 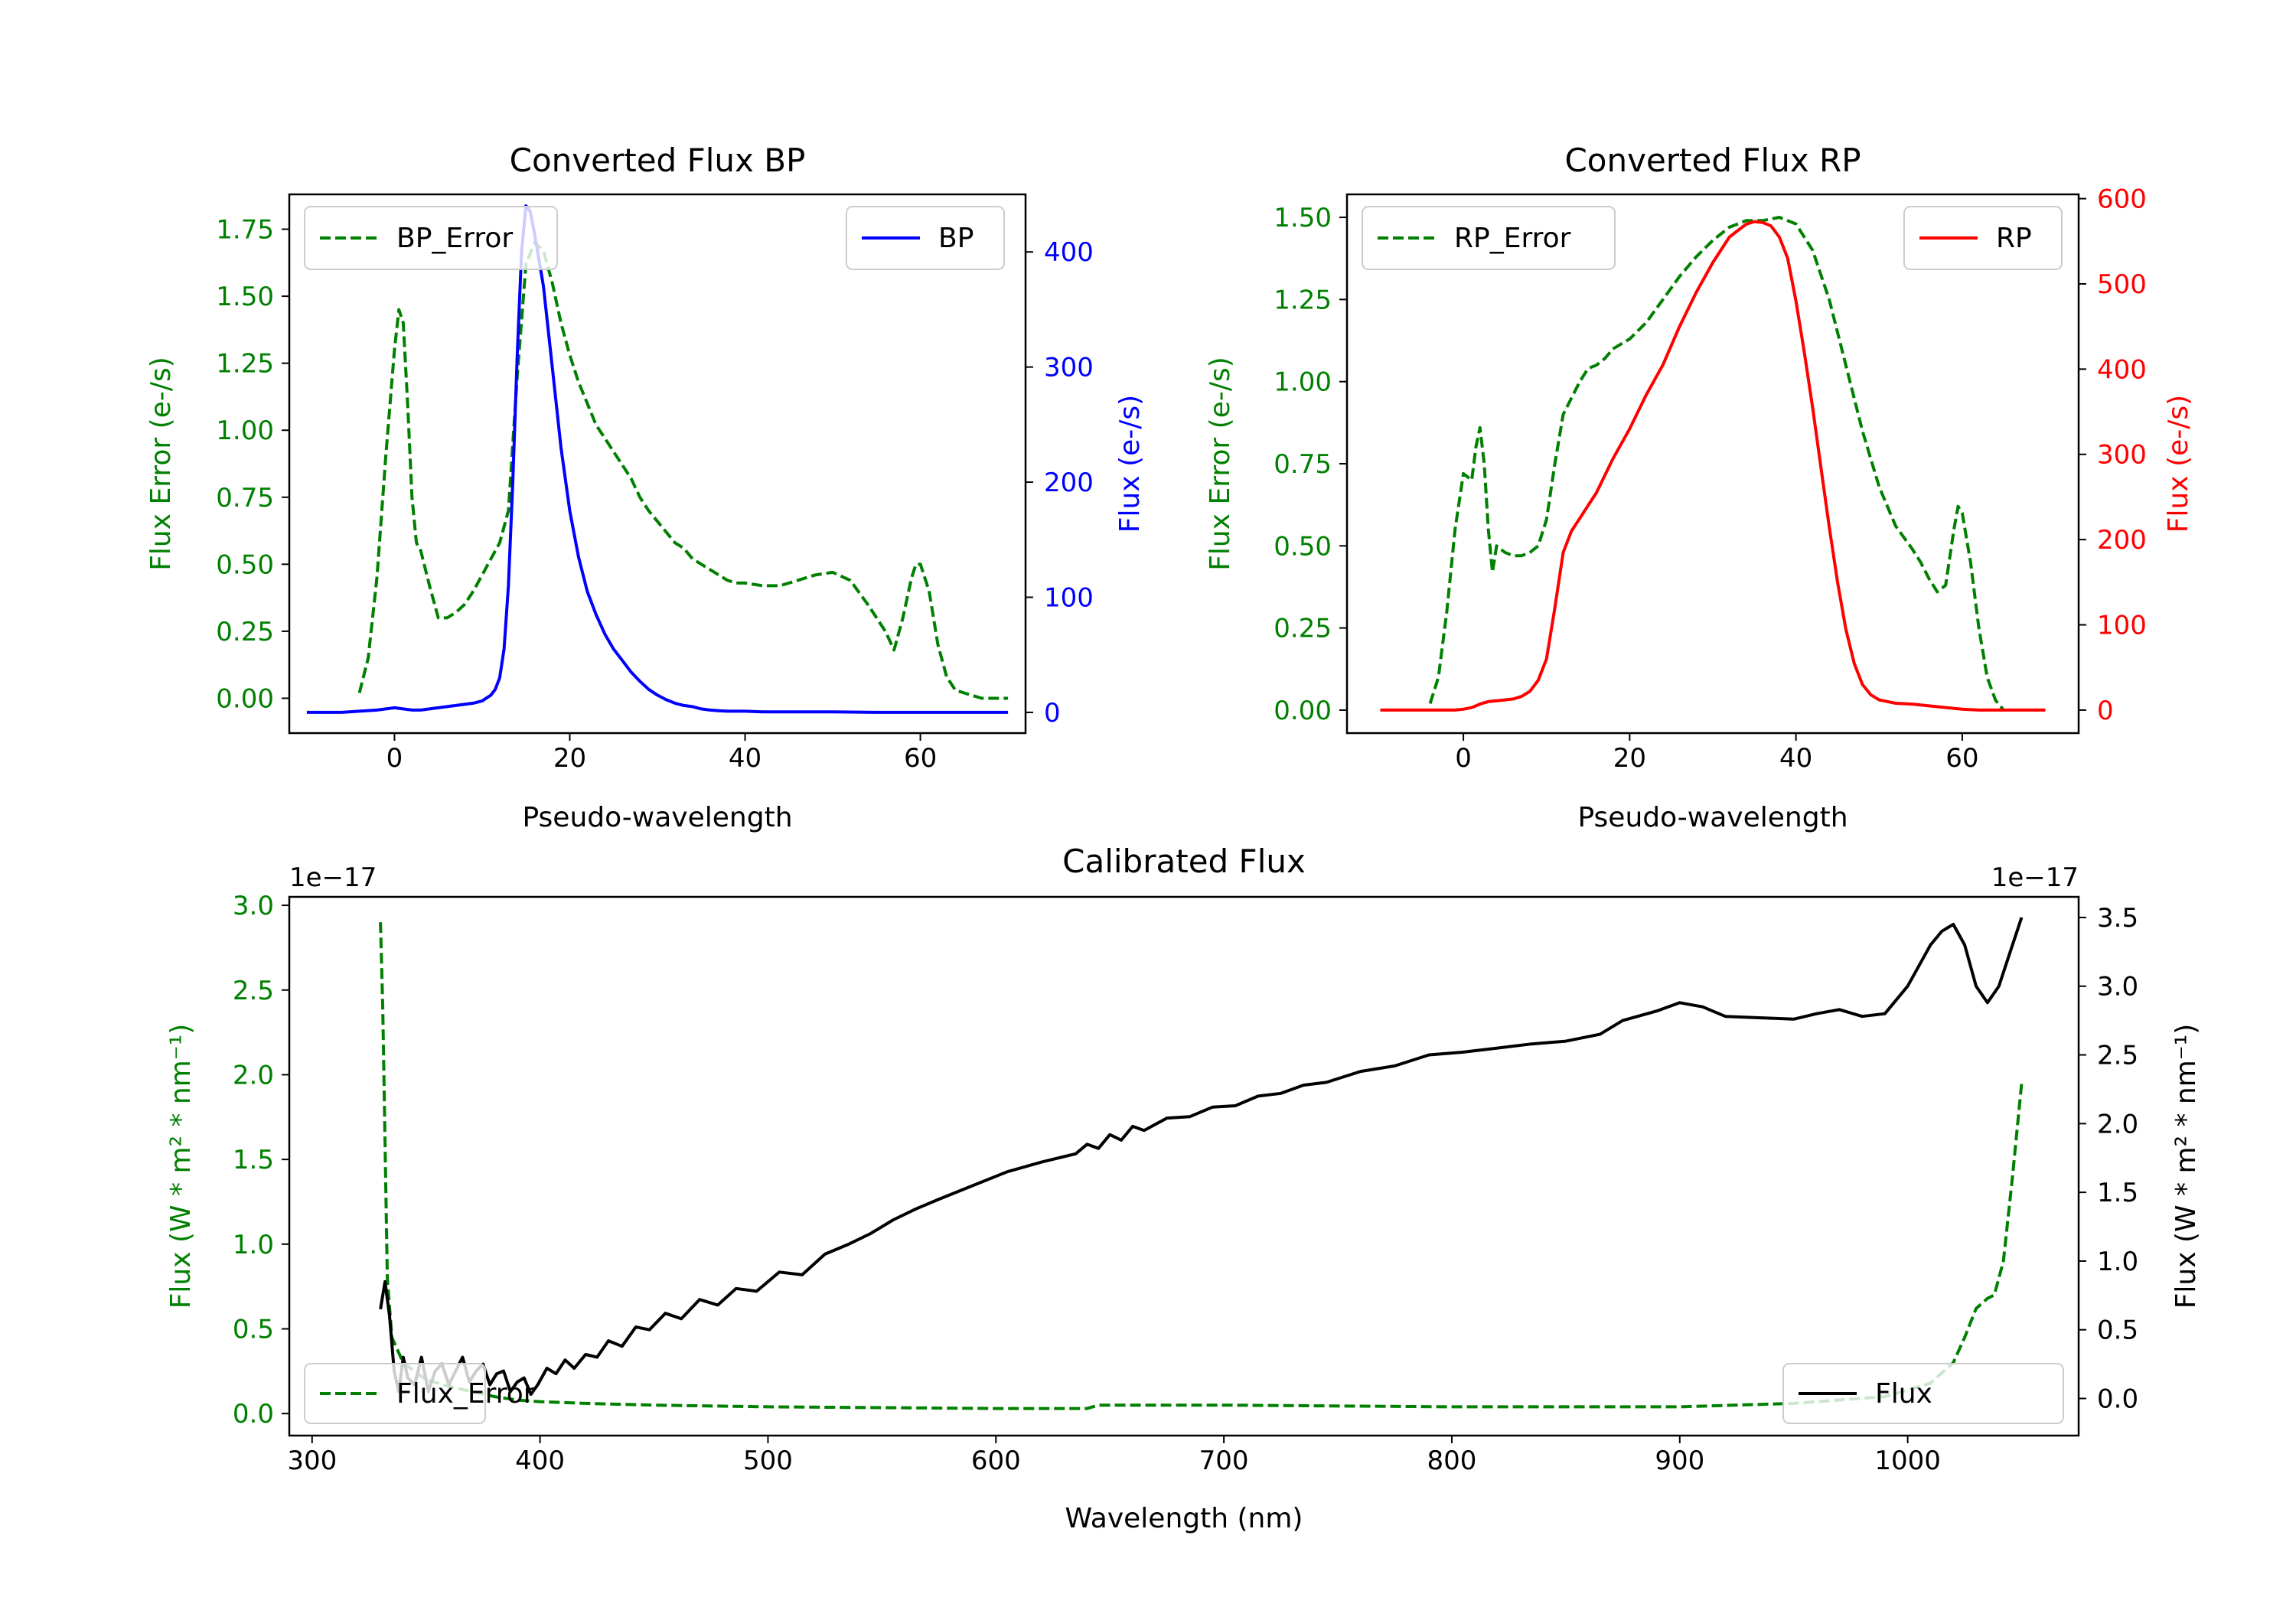 I want to click on calibrated-ytick-right-label: 0.5, so click(x=2117, y=1330).